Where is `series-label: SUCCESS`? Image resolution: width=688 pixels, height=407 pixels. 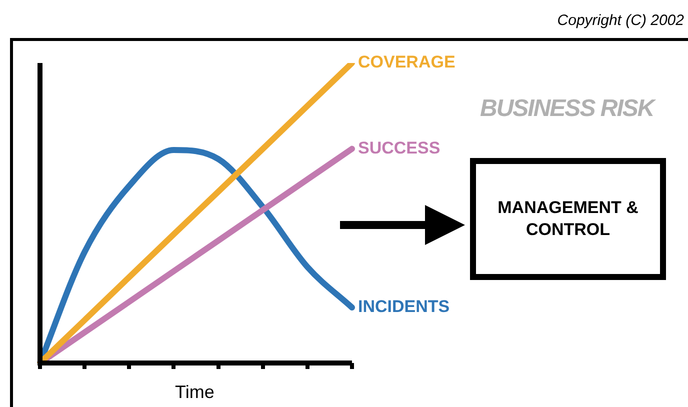 series-label: SUCCESS is located at coordinates (399, 148).